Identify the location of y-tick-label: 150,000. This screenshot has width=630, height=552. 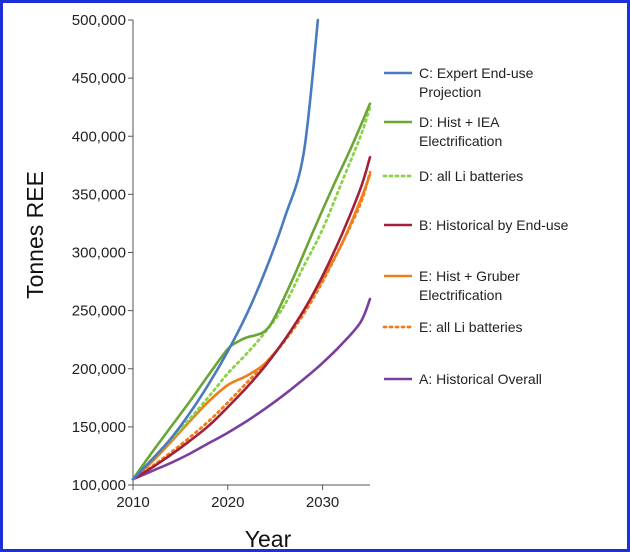
(99, 427).